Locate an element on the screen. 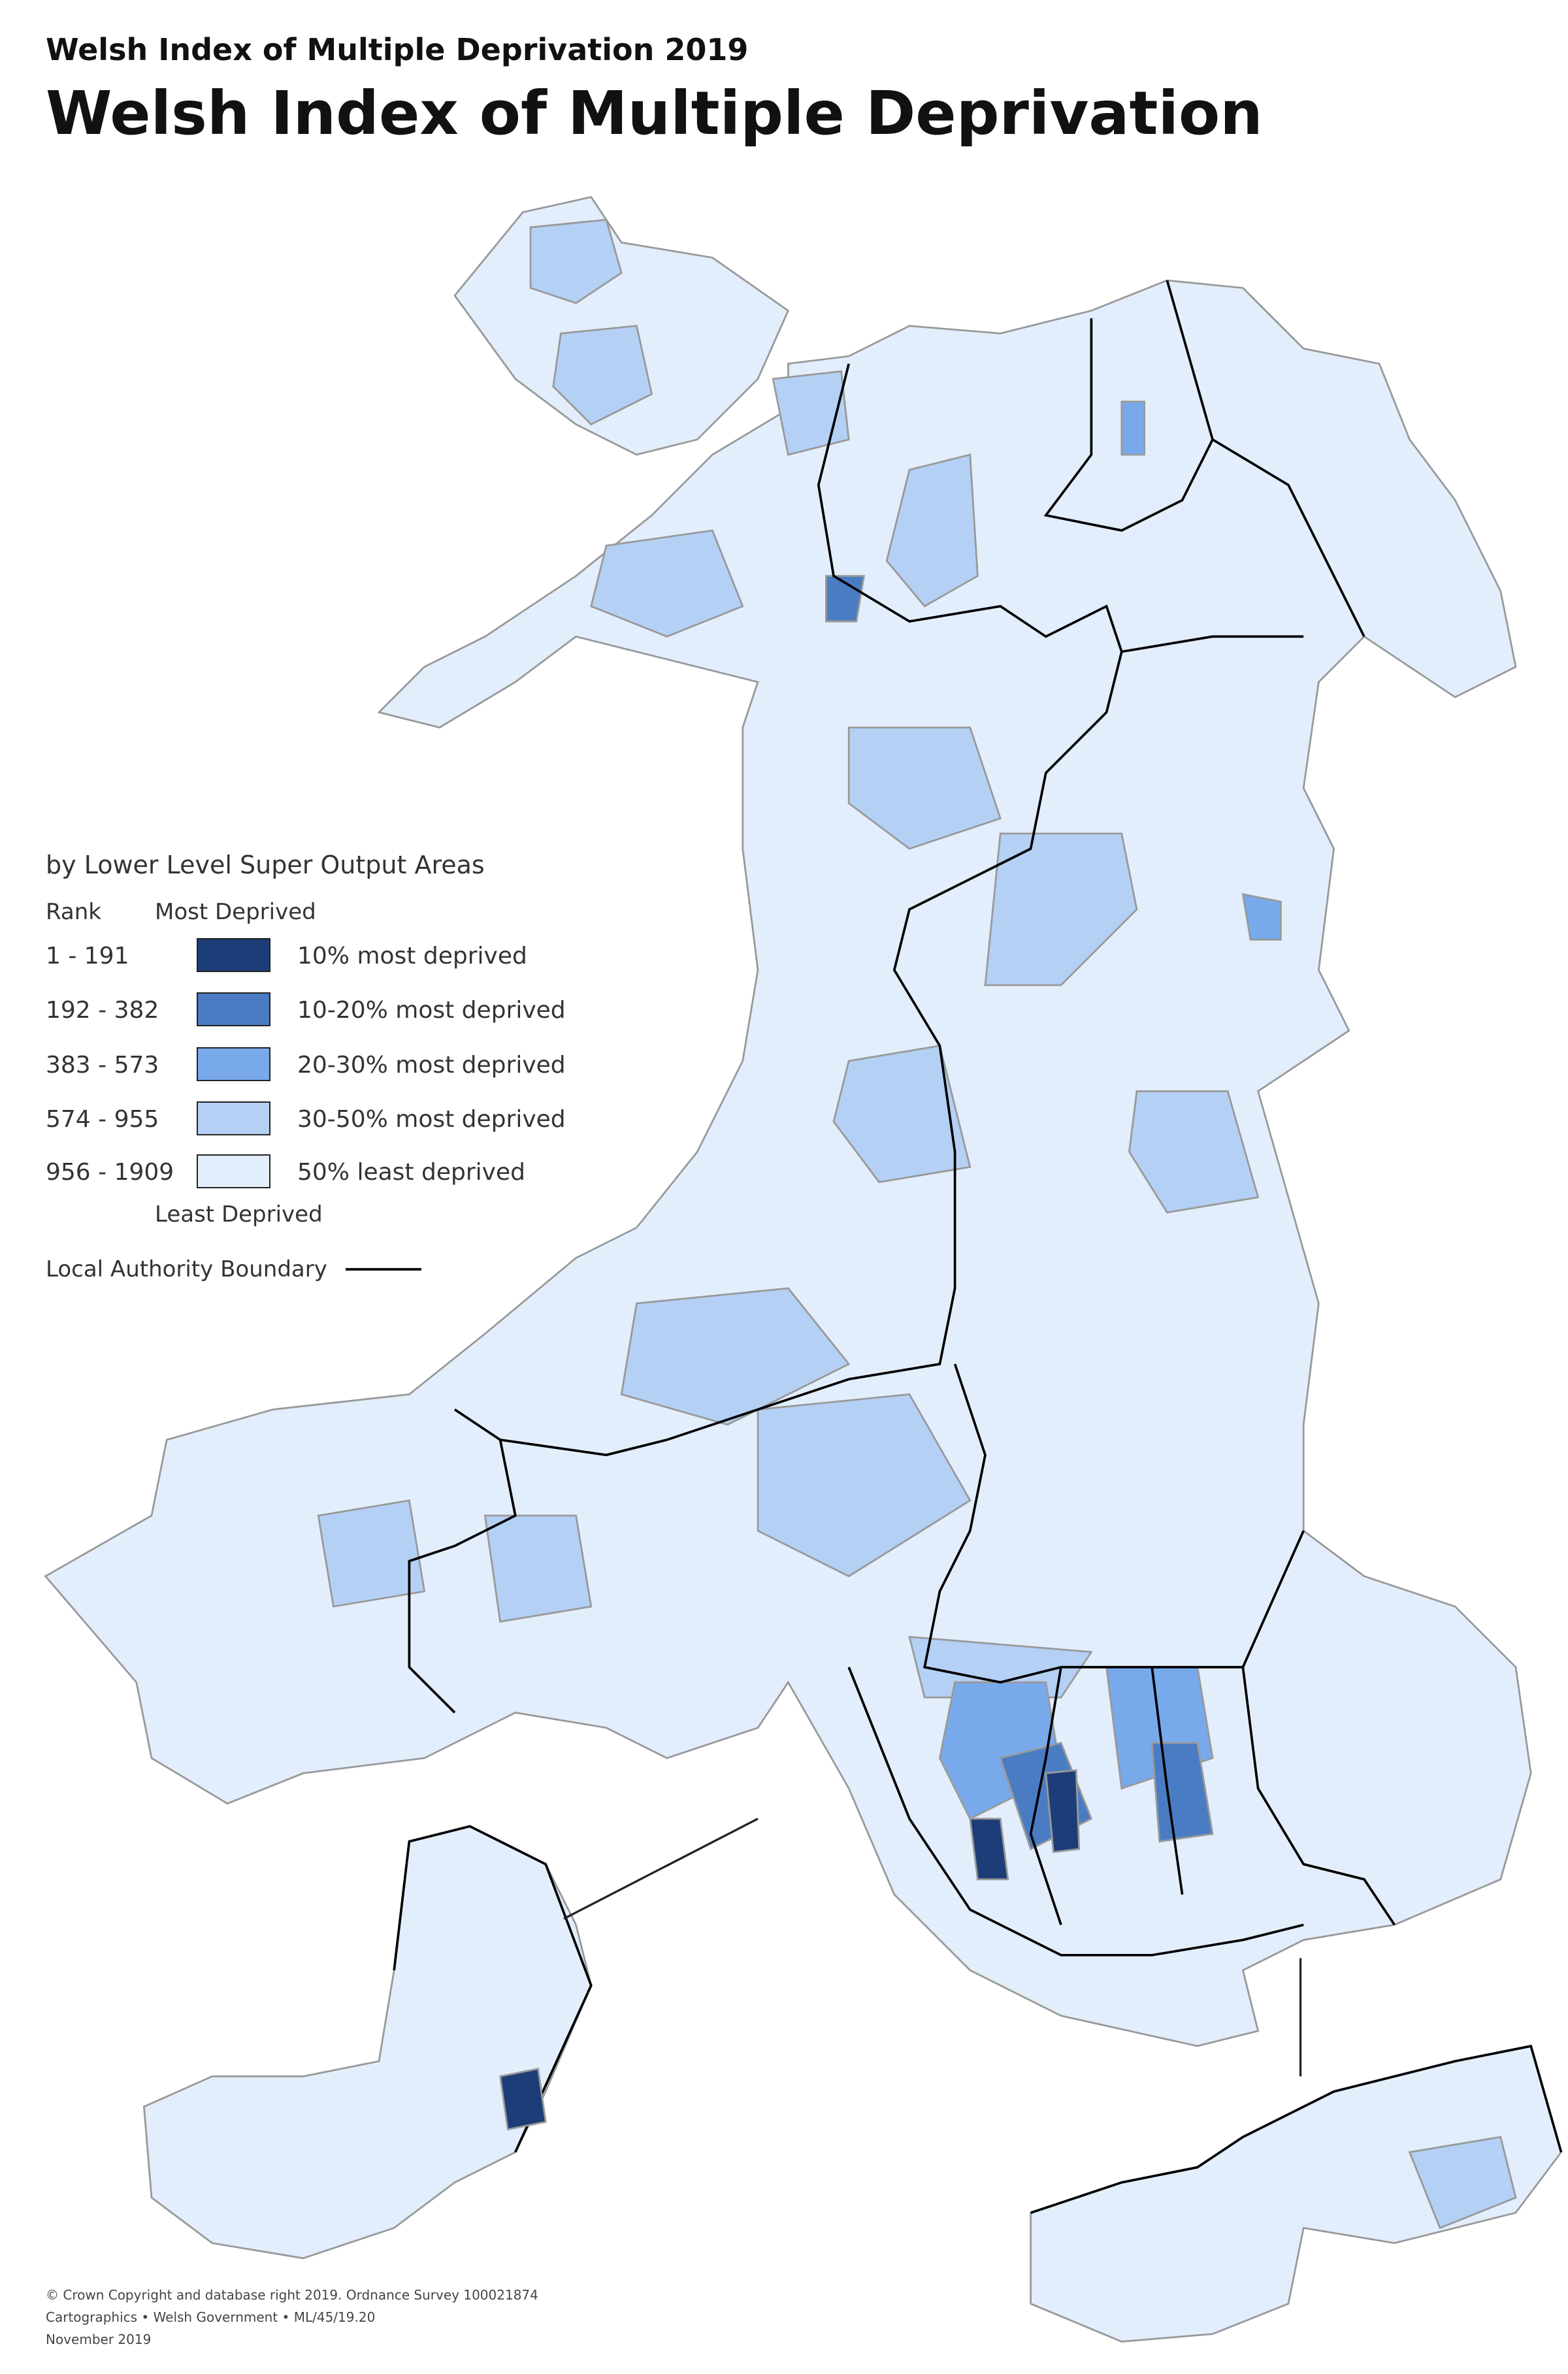 The width and height of the screenshot is (1568, 2374). inset-cardiff-boundary is located at coordinates (1296, 2129).